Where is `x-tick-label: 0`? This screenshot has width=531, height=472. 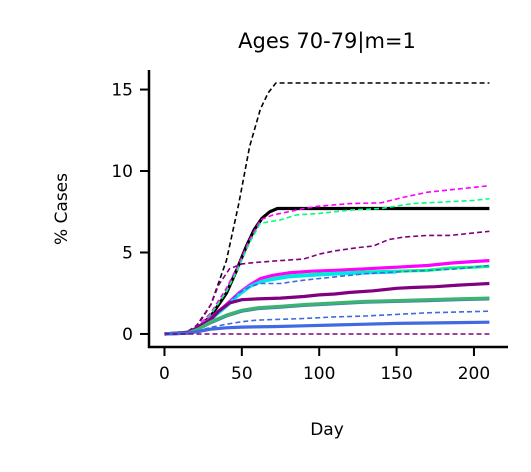
x-tick-label: 0 is located at coordinates (164, 374).